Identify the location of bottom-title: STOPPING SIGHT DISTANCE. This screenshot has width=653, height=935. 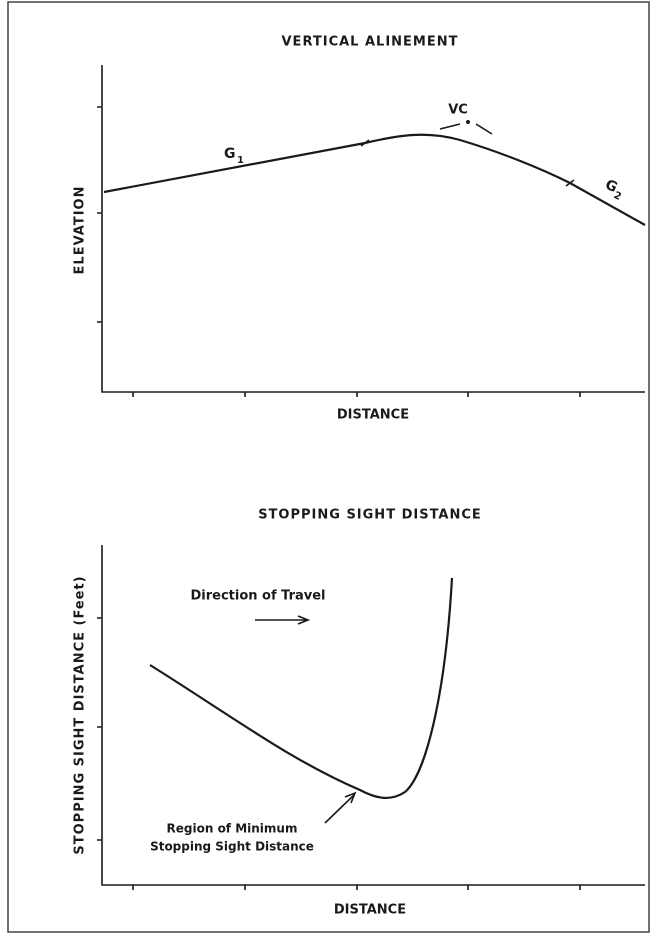
(370, 515).